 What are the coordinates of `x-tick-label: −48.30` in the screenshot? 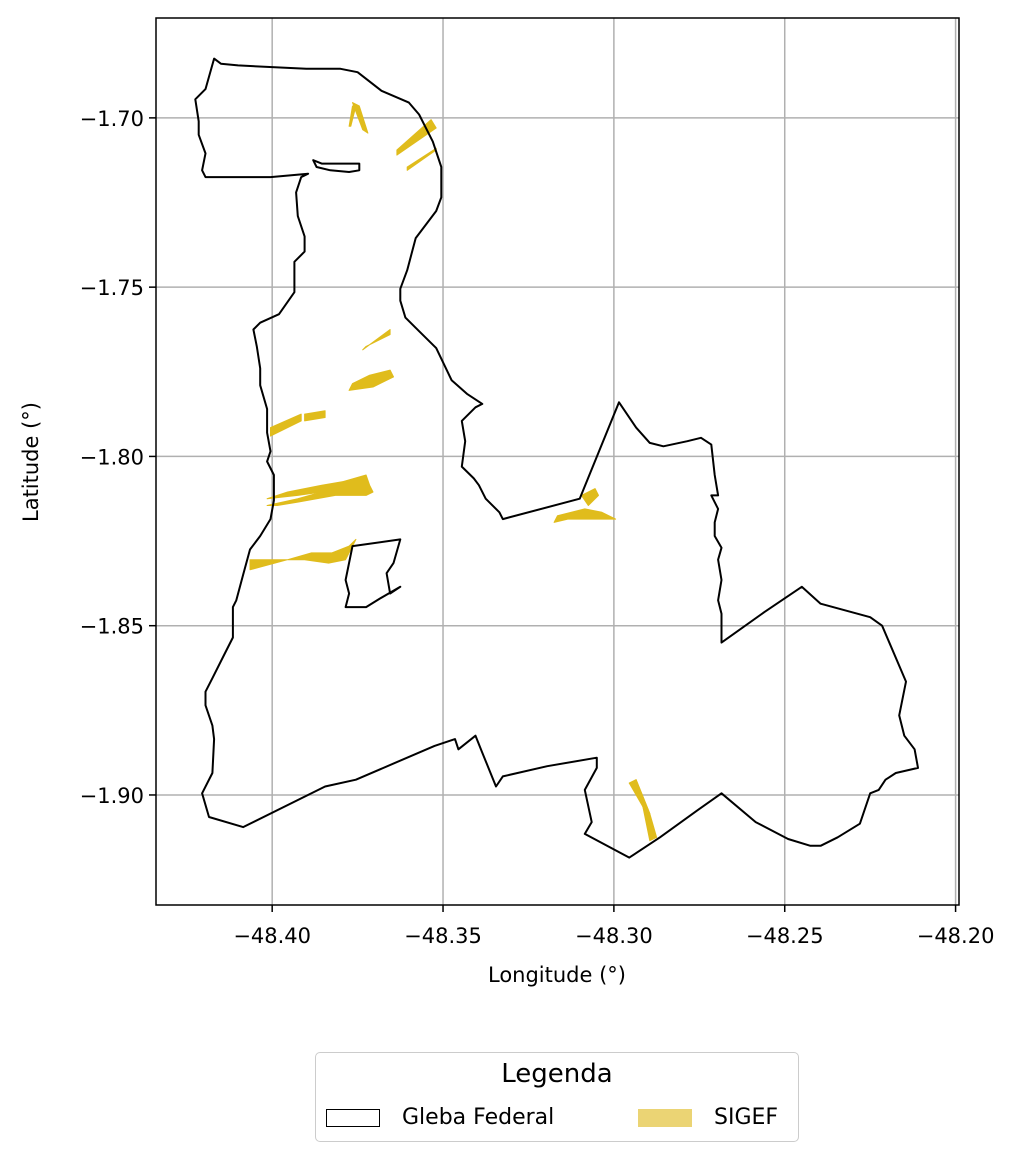 It's located at (614, 936).